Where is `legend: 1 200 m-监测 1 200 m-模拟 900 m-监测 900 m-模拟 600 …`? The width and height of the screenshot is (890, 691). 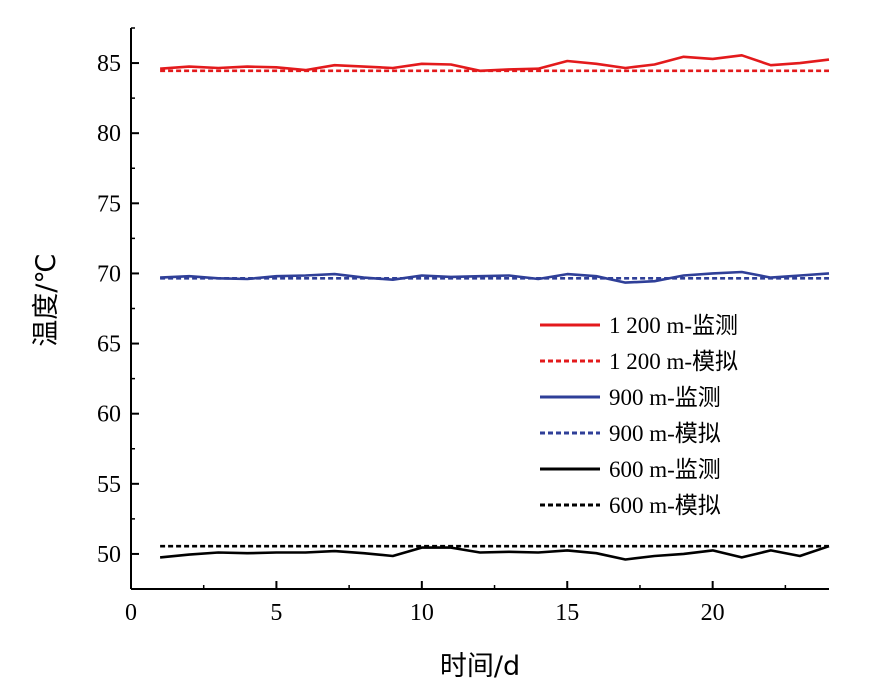
legend: 1 200 m-监测 1 200 m-模拟 900 m-监测 900 m-模拟 600 … is located at coordinates (639, 415).